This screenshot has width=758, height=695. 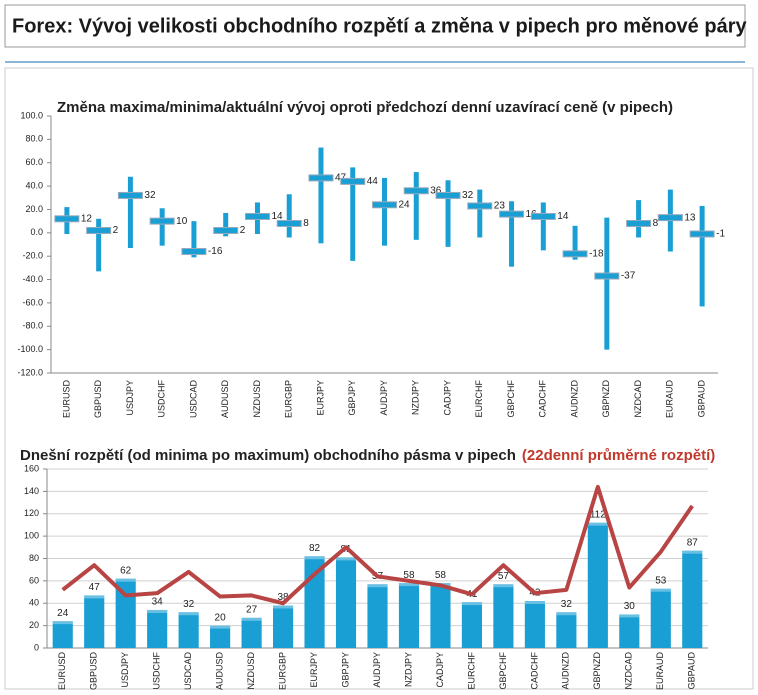 I want to click on x-tick-label: EURAUD, so click(x=670, y=399).